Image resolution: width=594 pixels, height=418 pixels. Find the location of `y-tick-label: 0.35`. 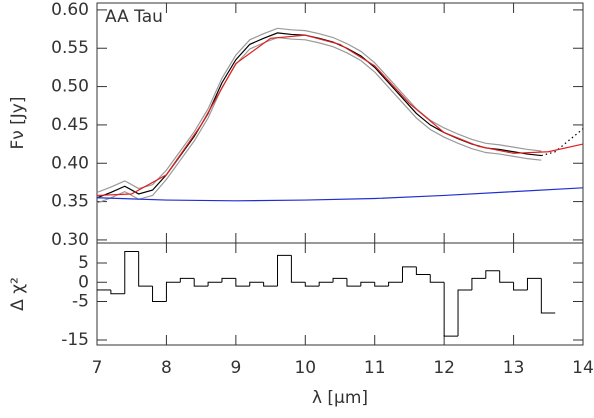

y-tick-label: 0.35 is located at coordinates (70, 202).